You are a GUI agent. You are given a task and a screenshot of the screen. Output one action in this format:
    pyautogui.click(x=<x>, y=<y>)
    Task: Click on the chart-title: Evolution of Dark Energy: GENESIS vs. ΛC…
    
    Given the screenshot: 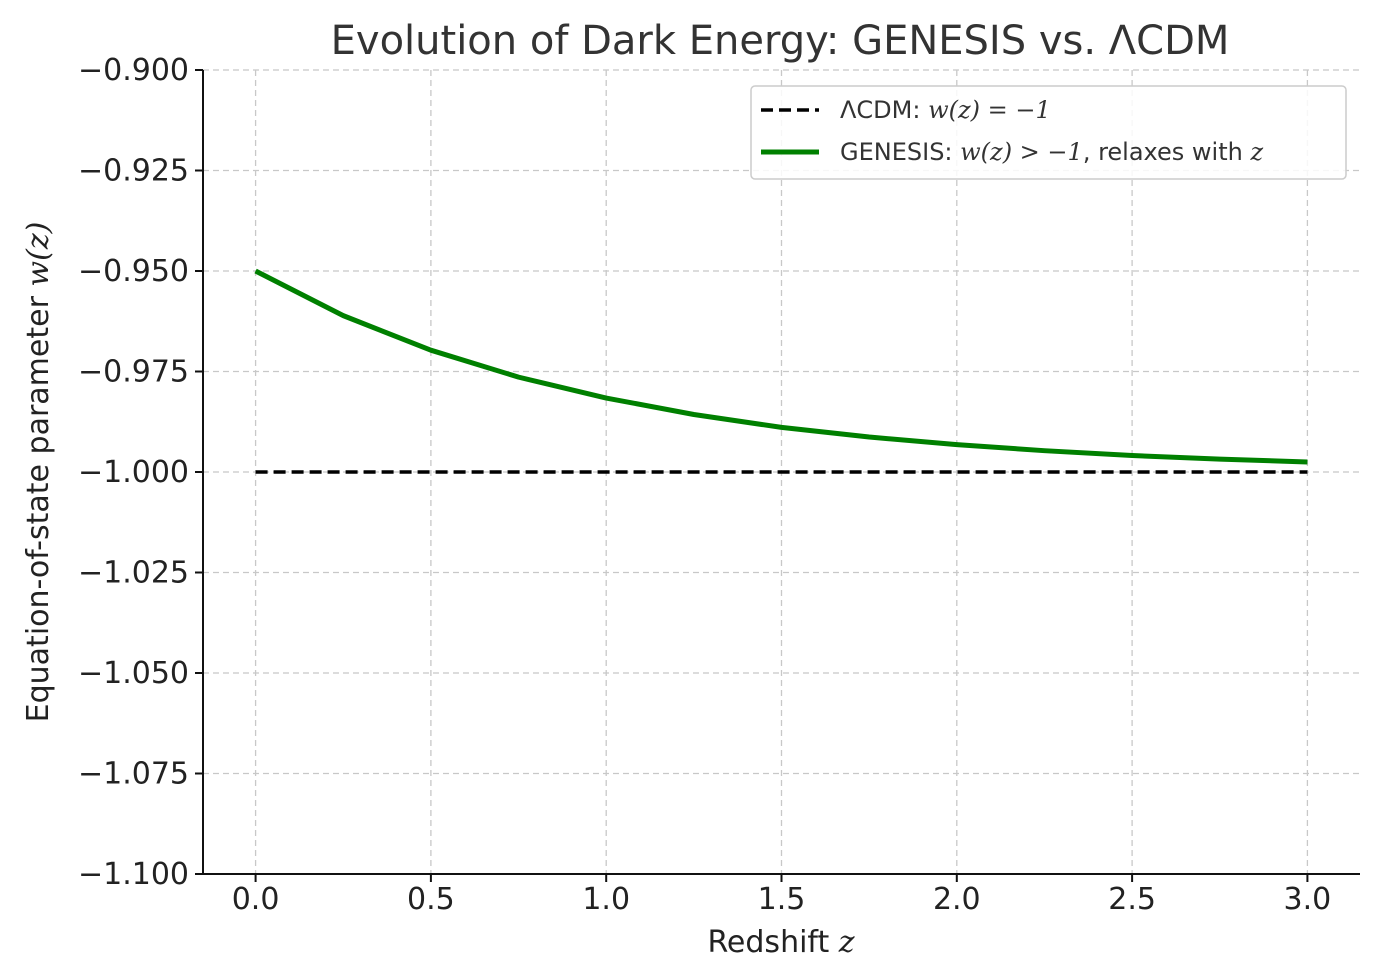 What is the action you would take?
    pyautogui.click(x=780, y=41)
    